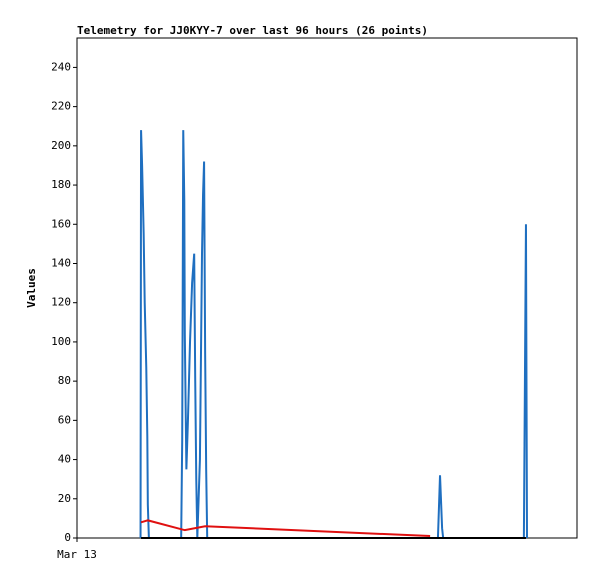  Describe the element at coordinates (77, 554) in the screenshot. I see `x-tick-label: Mar 13` at that location.